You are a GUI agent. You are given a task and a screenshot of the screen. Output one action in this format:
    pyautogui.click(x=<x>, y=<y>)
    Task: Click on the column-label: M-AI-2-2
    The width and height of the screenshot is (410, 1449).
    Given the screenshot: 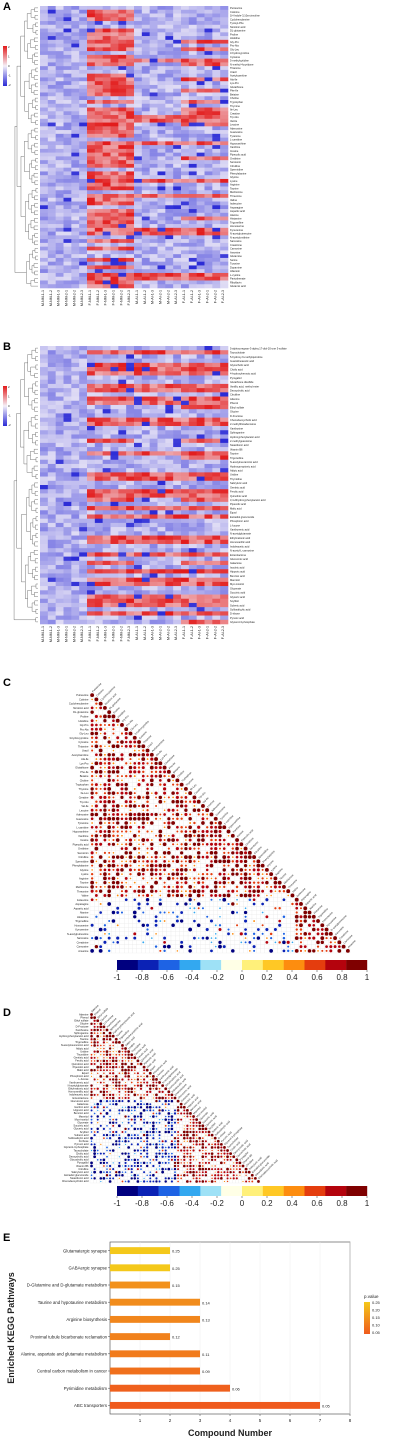 What is the action you would take?
    pyautogui.click(x=168, y=633)
    